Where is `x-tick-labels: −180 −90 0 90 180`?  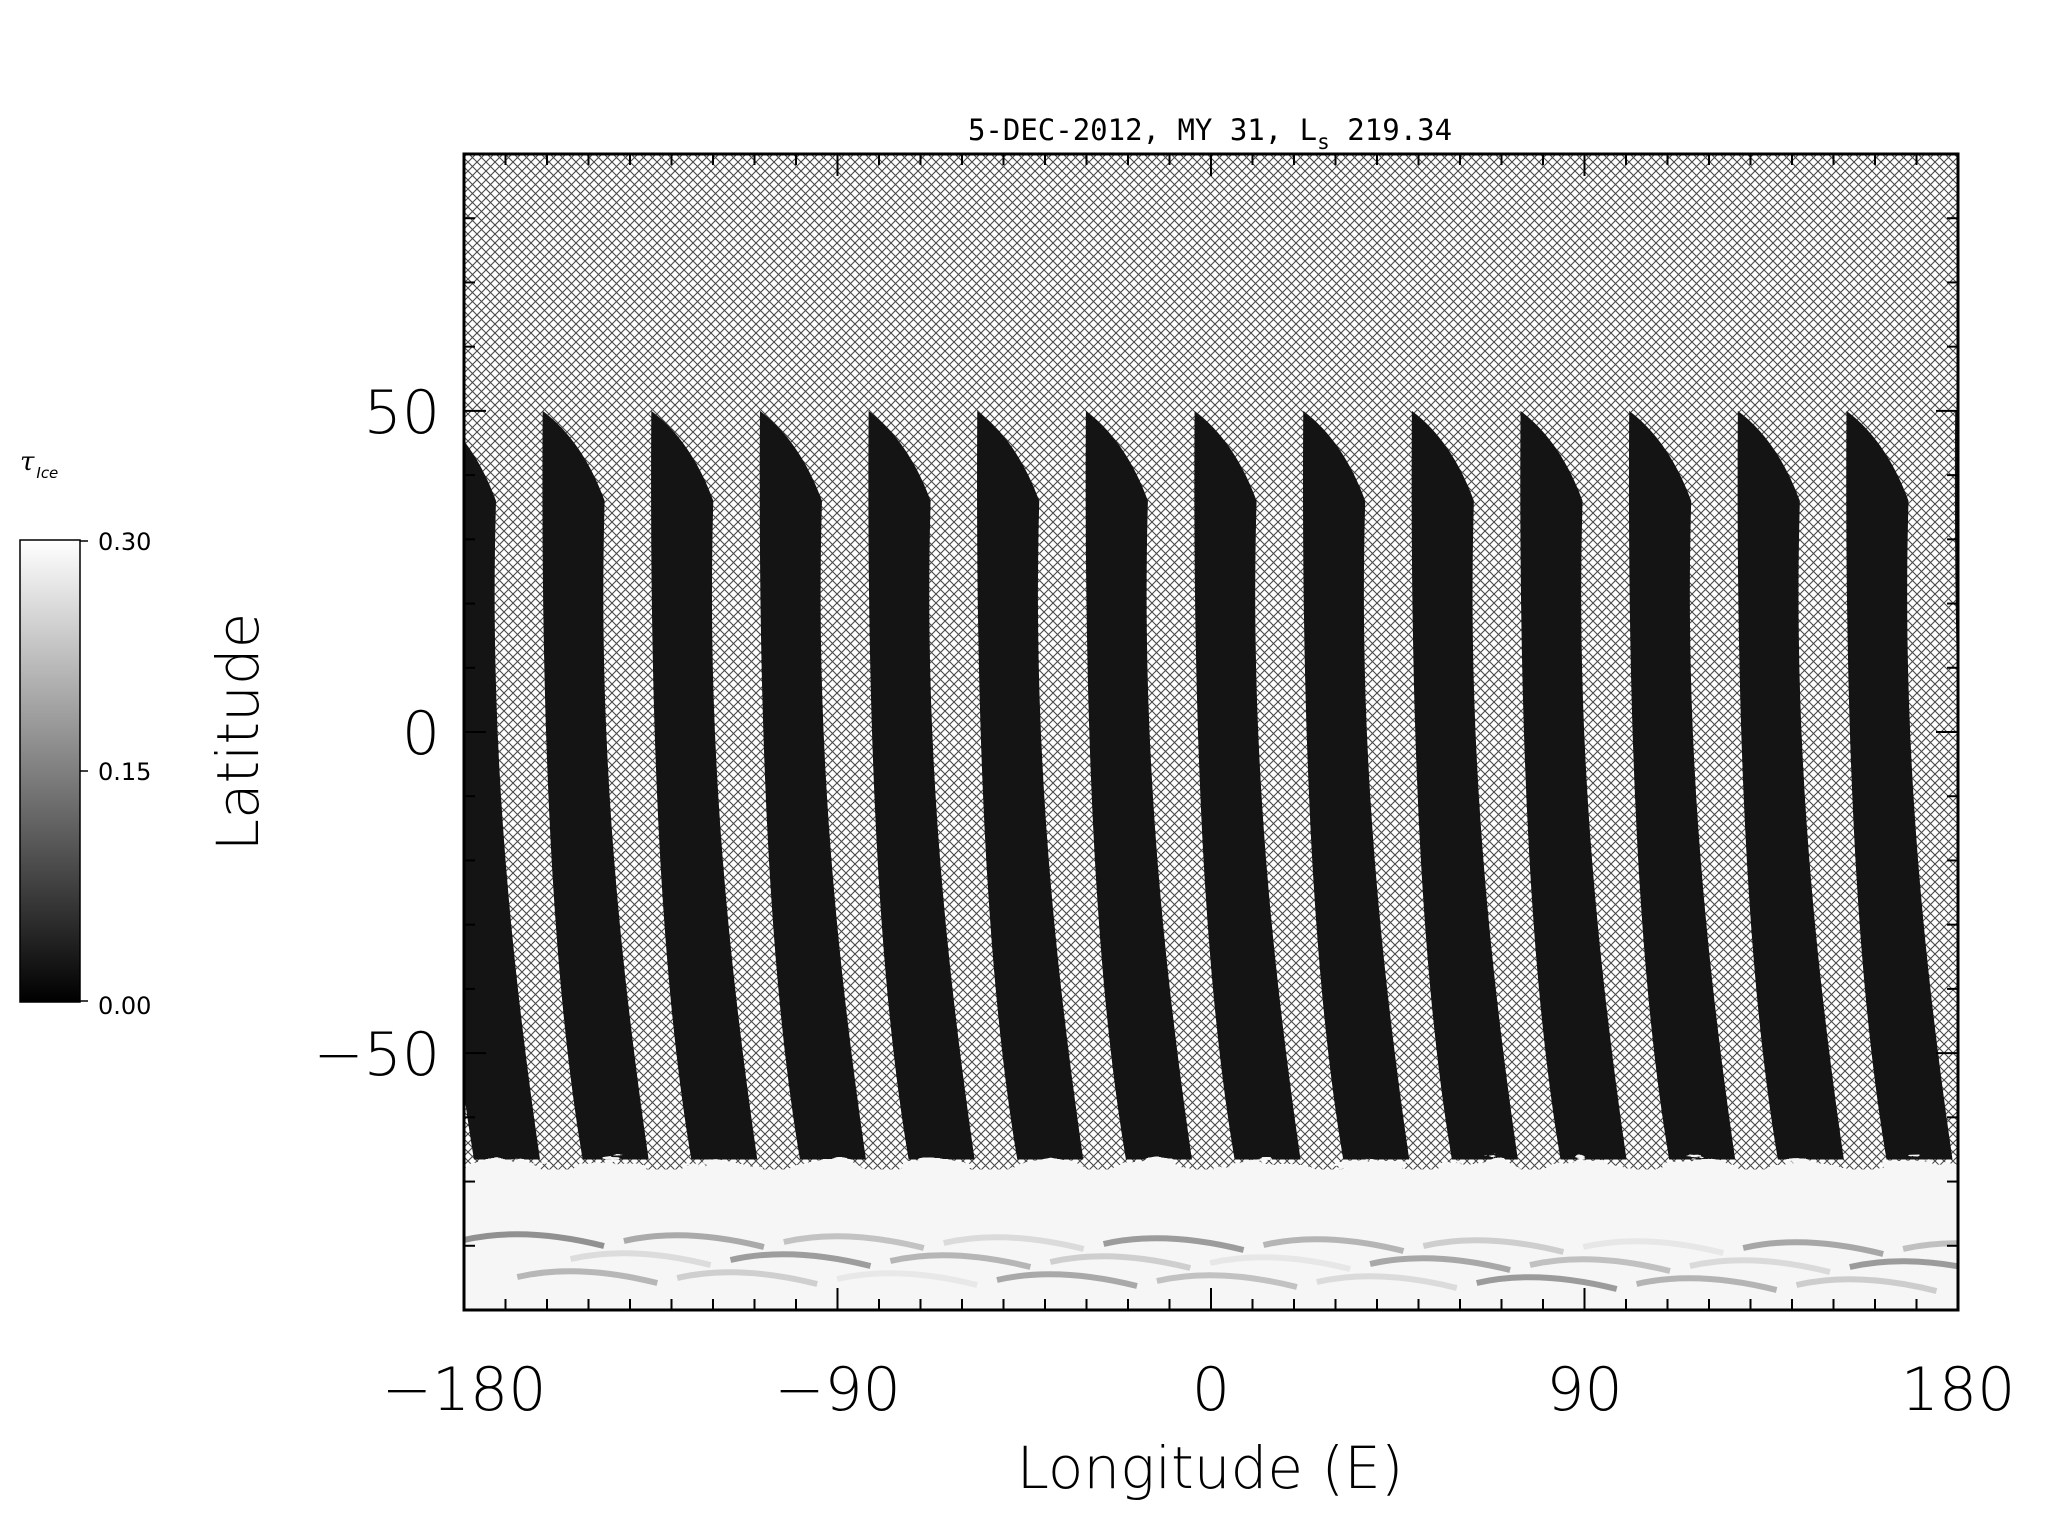 x-tick-labels: −180 −90 0 90 180 is located at coordinates (1199, 1390).